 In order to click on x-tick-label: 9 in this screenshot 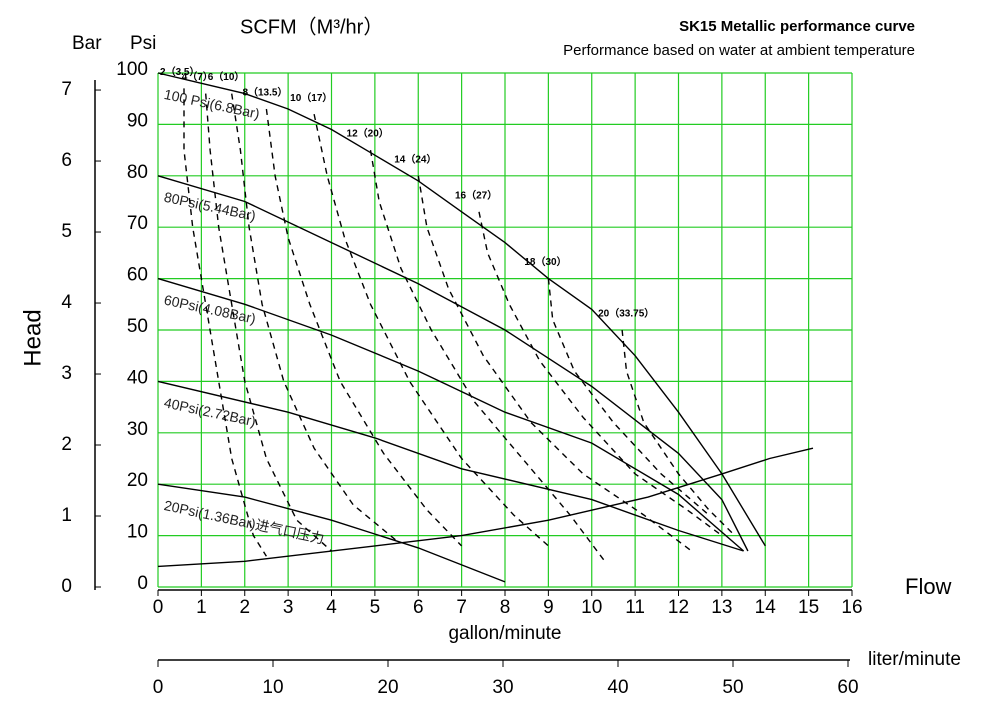, I will do `click(548, 607)`.